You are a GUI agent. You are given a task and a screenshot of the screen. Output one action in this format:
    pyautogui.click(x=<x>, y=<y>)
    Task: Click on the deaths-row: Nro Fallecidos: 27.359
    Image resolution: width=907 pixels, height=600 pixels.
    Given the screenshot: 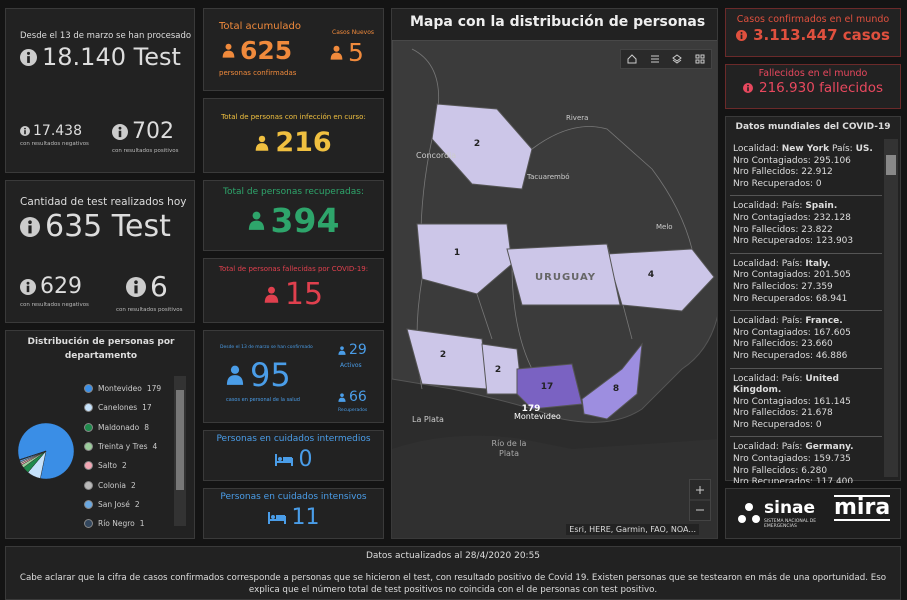 What is the action you would take?
    pyautogui.click(x=806, y=288)
    